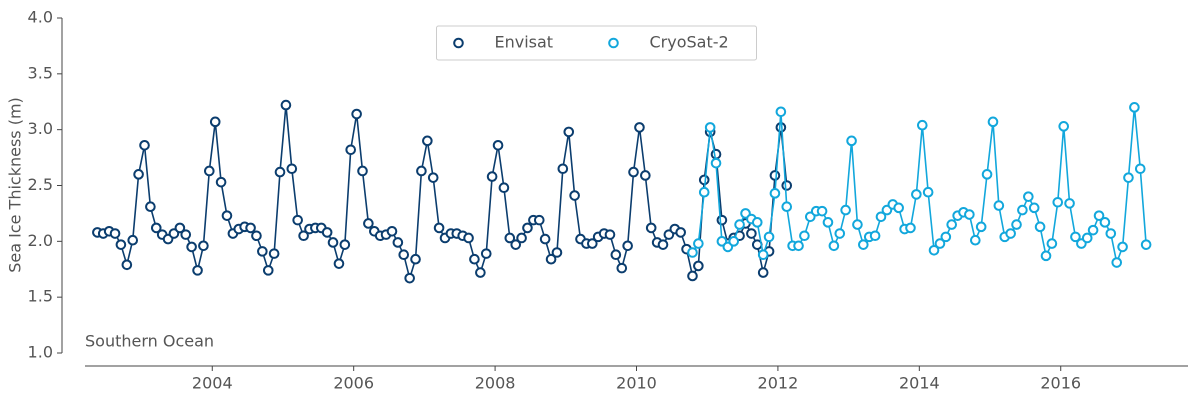 This screenshot has width=1200, height=400. I want to click on x-tick-label: 2004, so click(212, 383).